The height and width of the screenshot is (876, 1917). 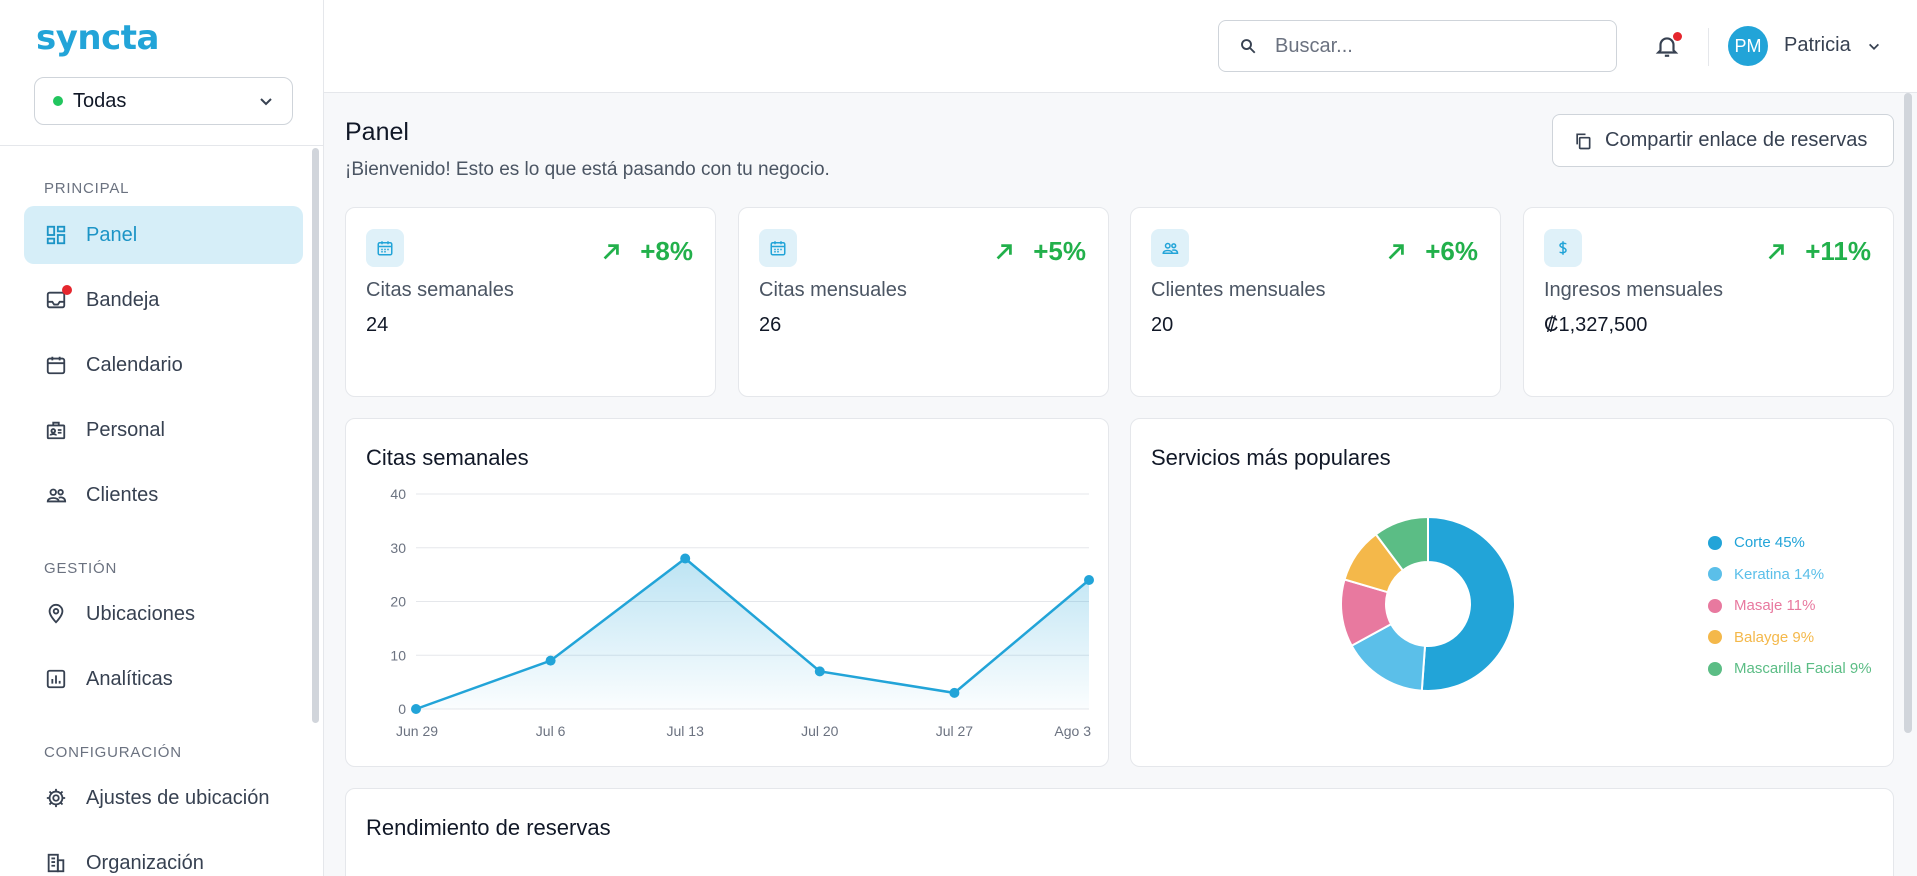 I want to click on x-tick-label: Jul 6, so click(x=551, y=731).